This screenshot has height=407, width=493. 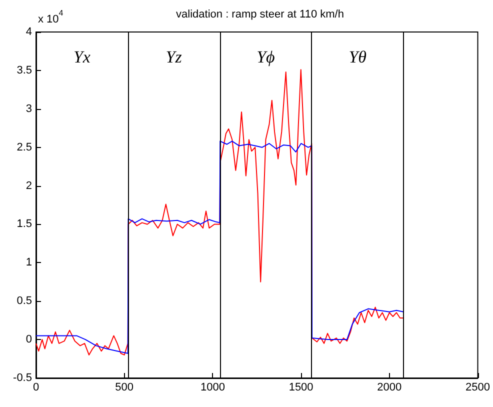 I want to click on chart-title: validation : ramp steer at 110 km/h, so click(x=260, y=14).